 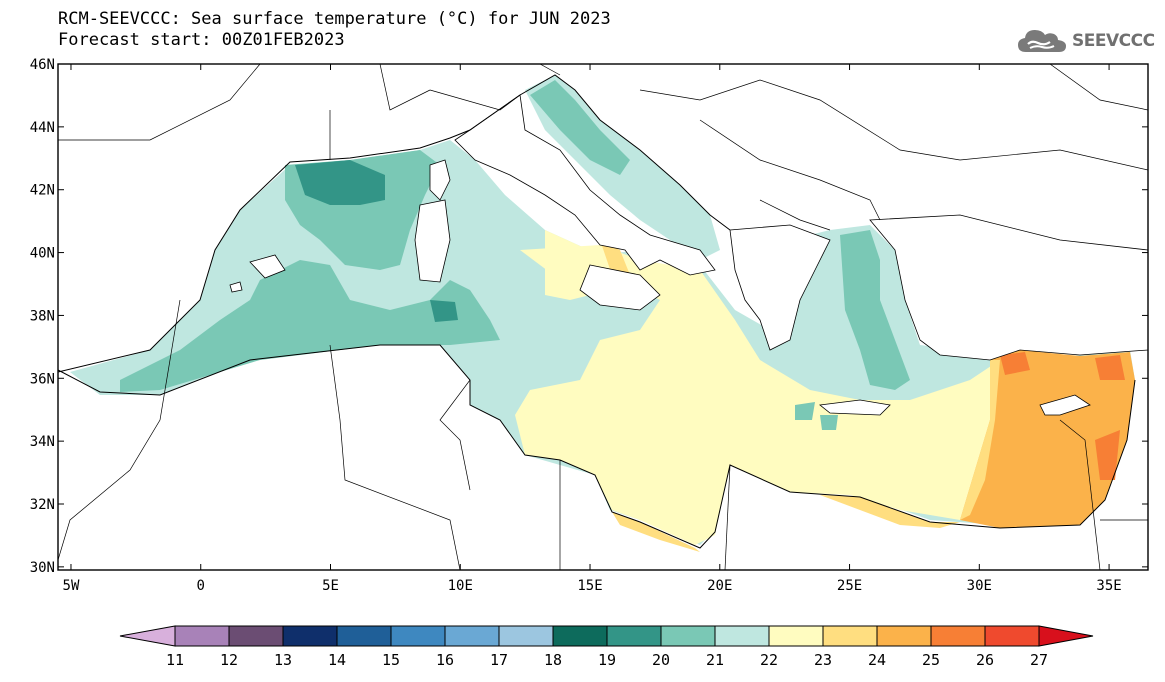 I want to click on colorbar-over-arrow, so click(x=1066, y=636).